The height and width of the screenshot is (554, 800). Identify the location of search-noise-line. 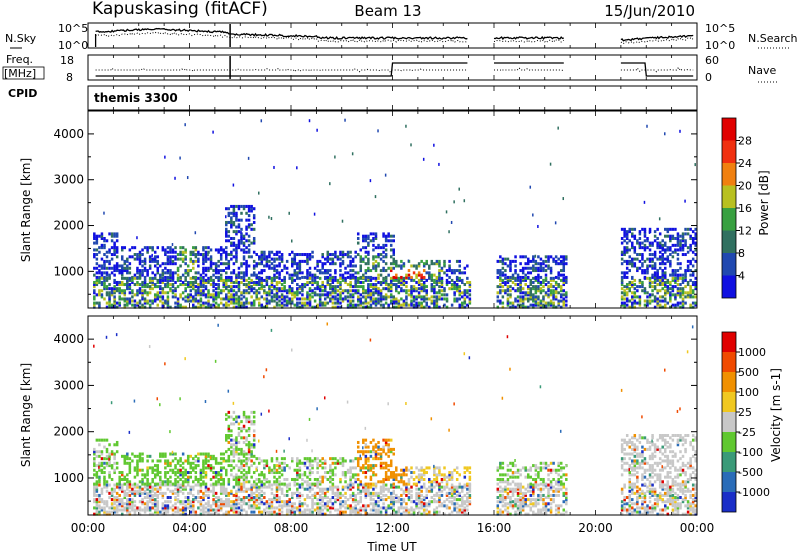
(394, 38).